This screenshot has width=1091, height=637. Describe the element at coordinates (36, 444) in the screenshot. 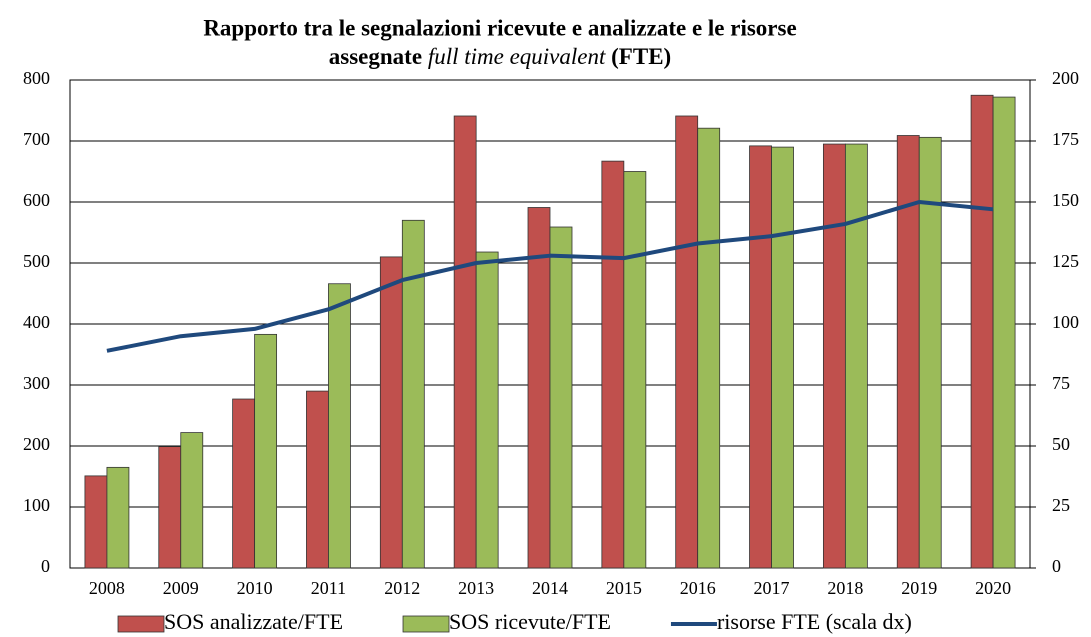

I see `y-tick-label: 200` at that location.